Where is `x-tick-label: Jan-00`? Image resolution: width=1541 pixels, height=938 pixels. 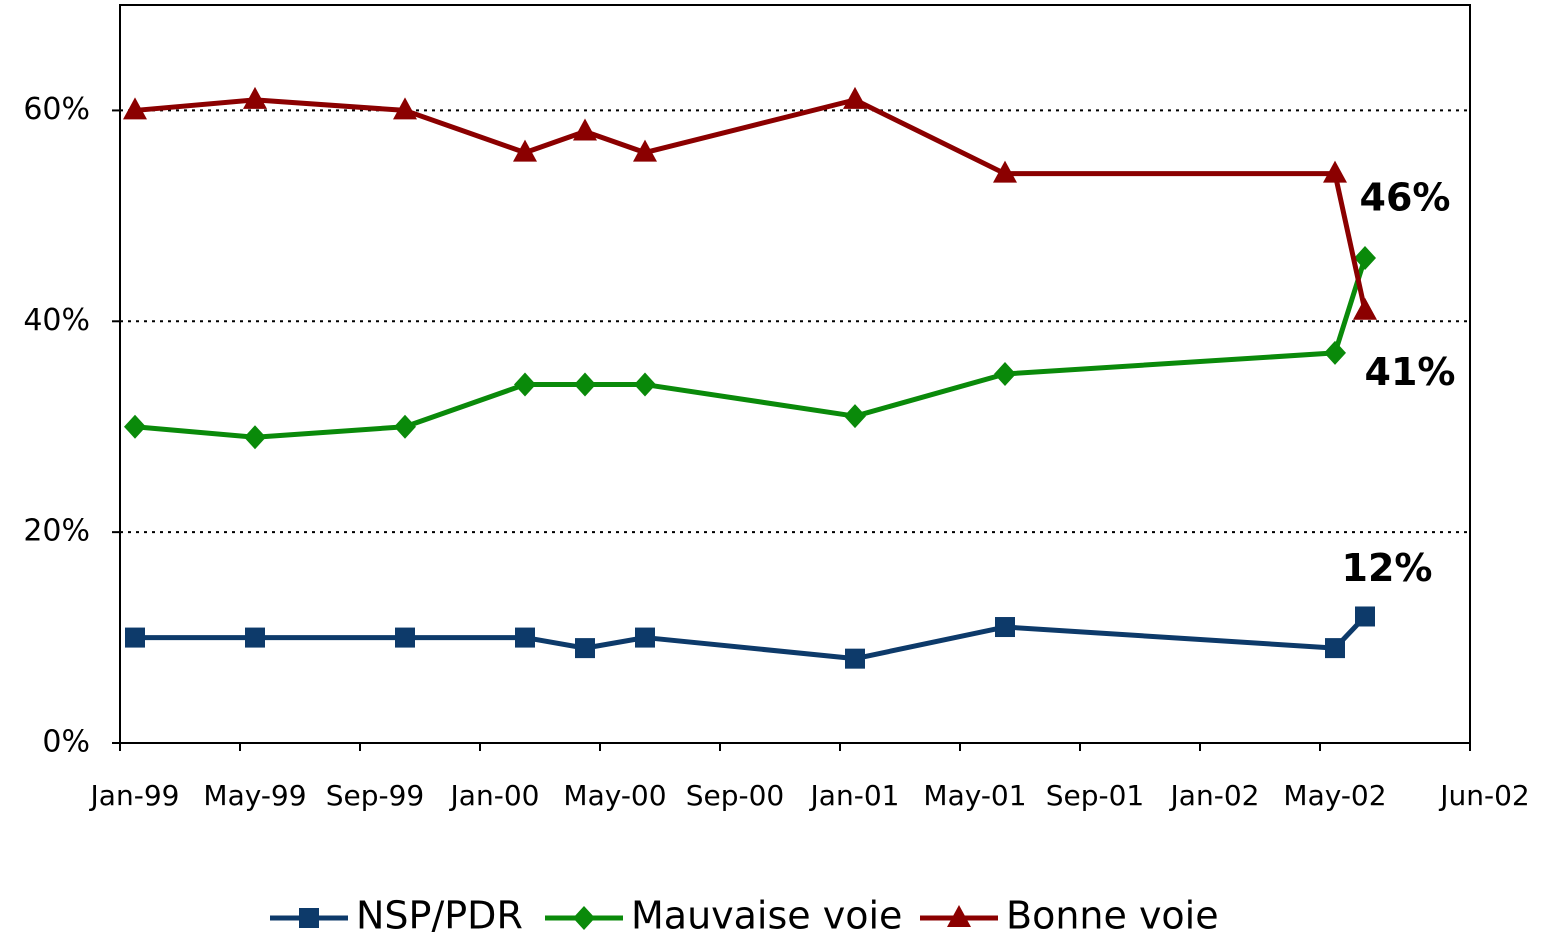
x-tick-label: Jan-00 is located at coordinates (494, 795).